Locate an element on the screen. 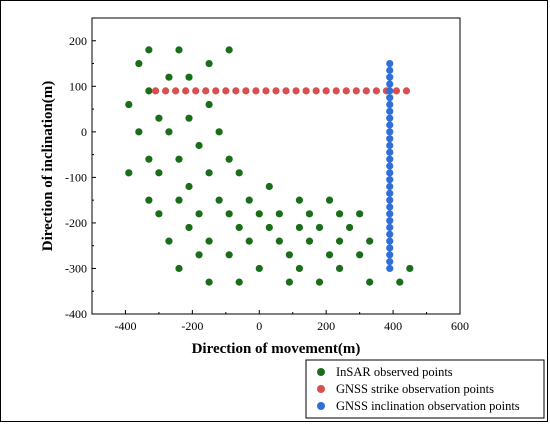 The height and width of the screenshot is (424, 550). x-tick-label: -400 is located at coordinates (125, 326).